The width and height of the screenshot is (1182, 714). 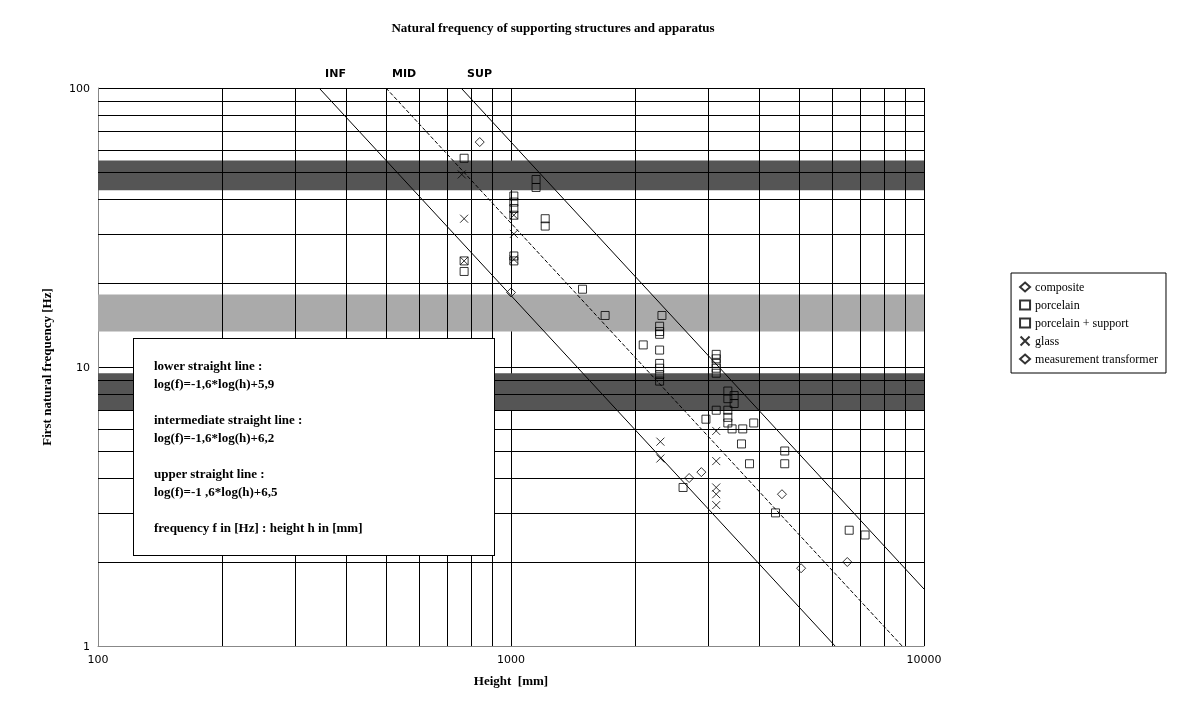 What do you see at coordinates (1097, 359) in the screenshot?
I see `legend-label: measurement transformer` at bounding box center [1097, 359].